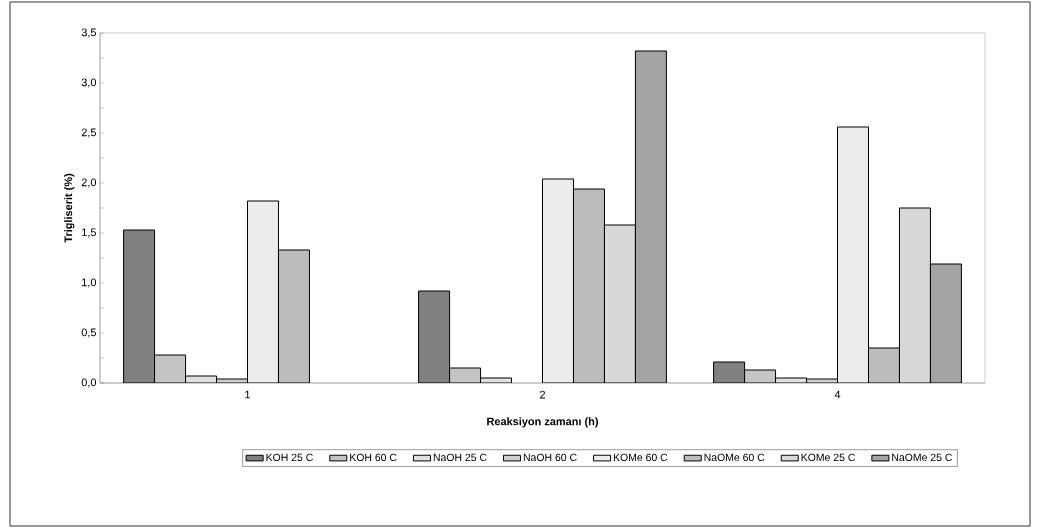 The width and height of the screenshot is (1038, 530). I want to click on y-tick-label: 2,0, so click(89, 183).